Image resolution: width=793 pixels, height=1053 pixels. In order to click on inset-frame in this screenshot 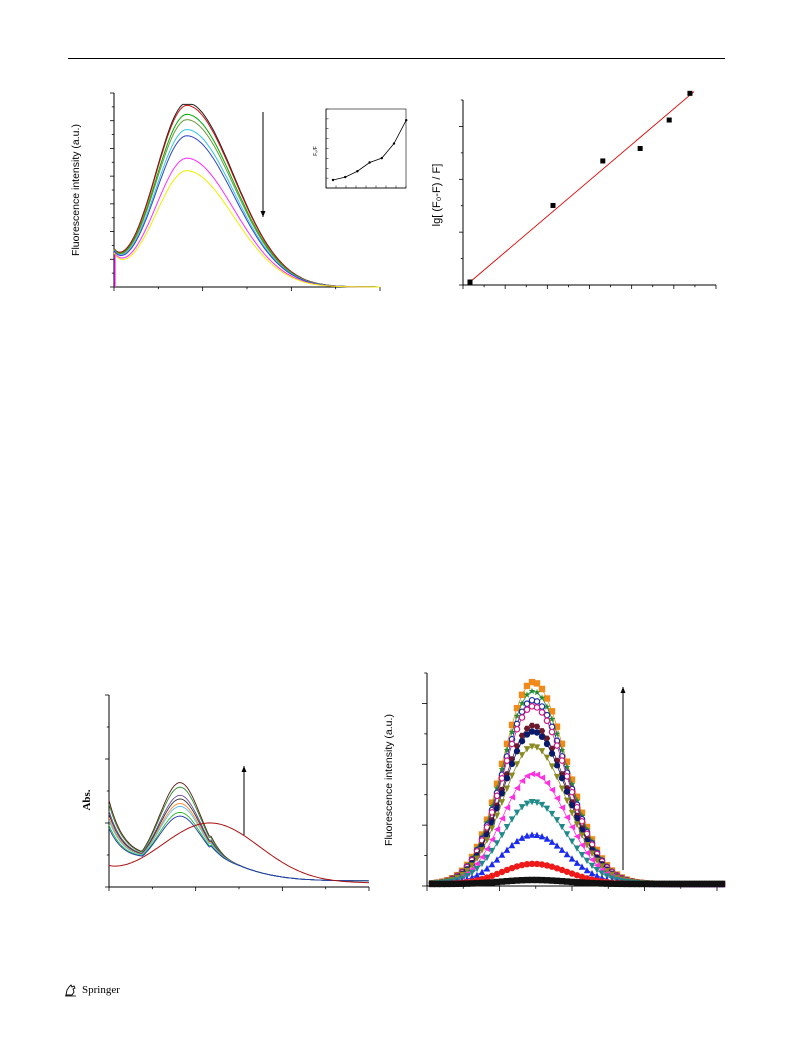, I will do `click(366, 148)`.